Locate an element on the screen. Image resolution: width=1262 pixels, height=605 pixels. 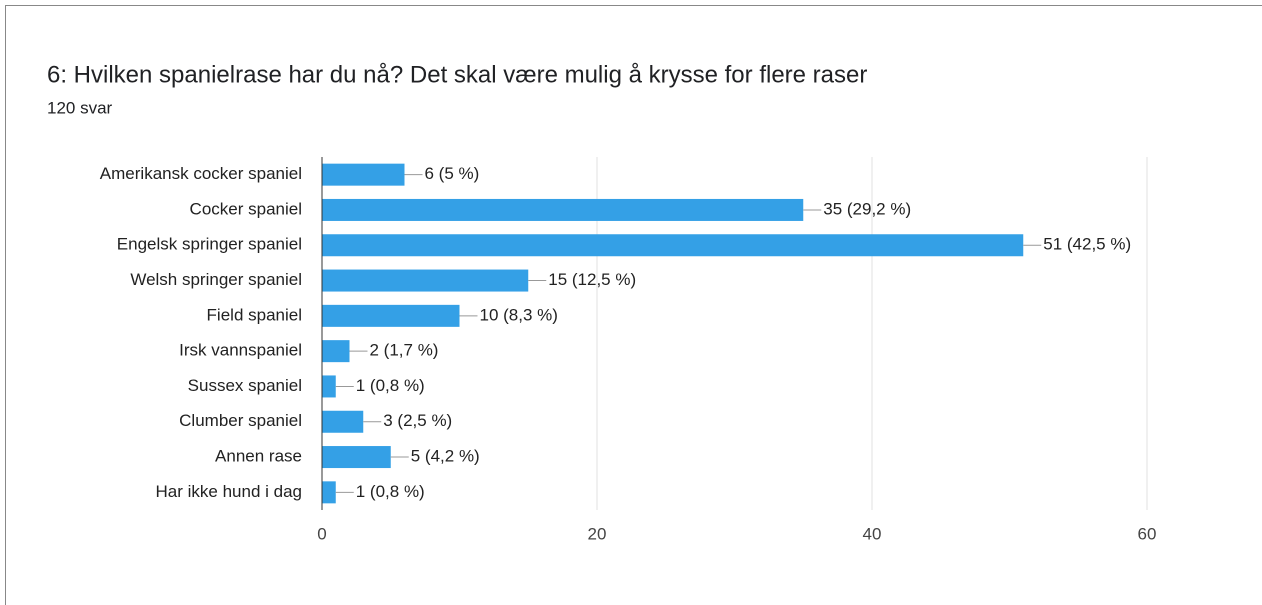
value-label: 6 (5 %) is located at coordinates (452, 173).